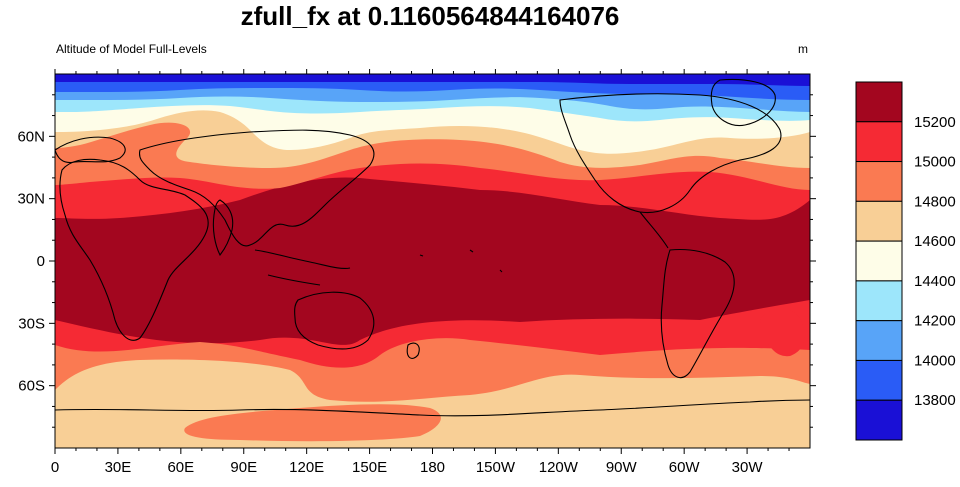 The width and height of the screenshot is (960, 487). I want to click on colorbar-label: 15000, so click(935, 162).